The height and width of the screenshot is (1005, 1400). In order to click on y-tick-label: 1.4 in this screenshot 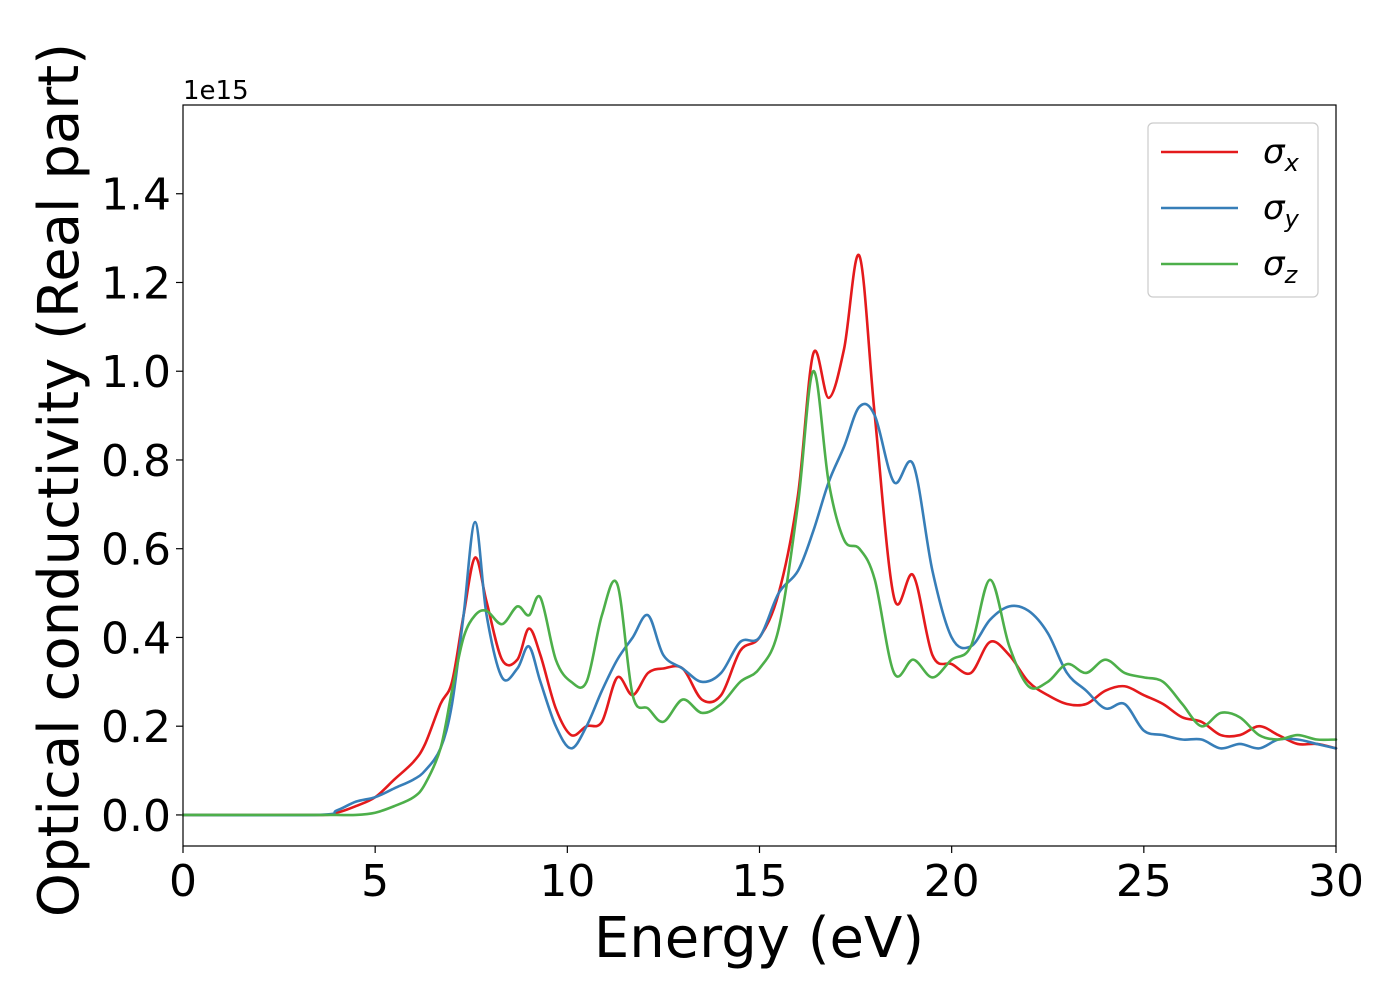, I will do `click(136, 195)`.